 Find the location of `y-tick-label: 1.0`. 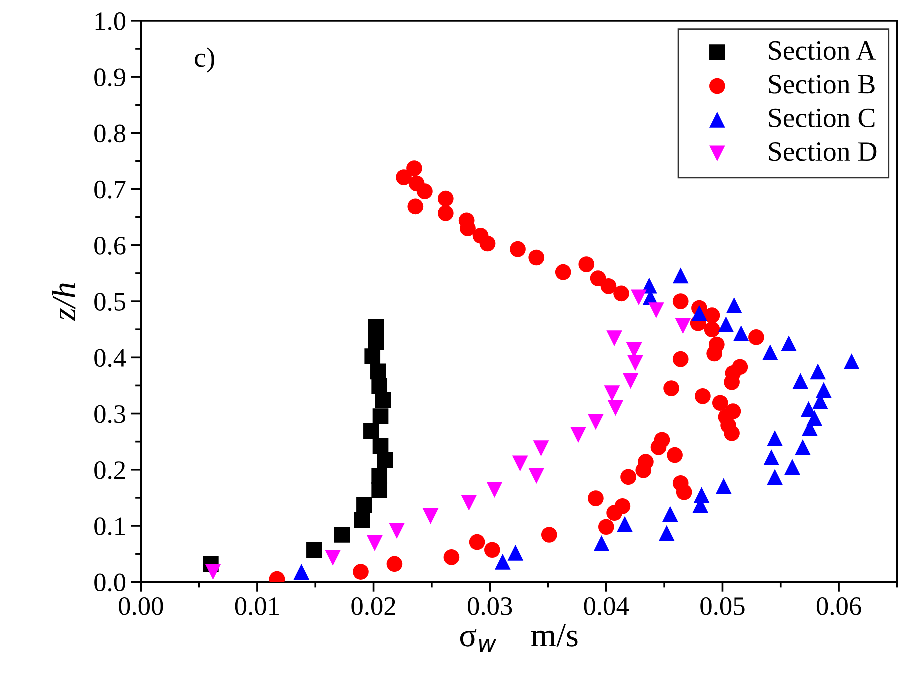

y-tick-label: 1.0 is located at coordinates (111, 21).